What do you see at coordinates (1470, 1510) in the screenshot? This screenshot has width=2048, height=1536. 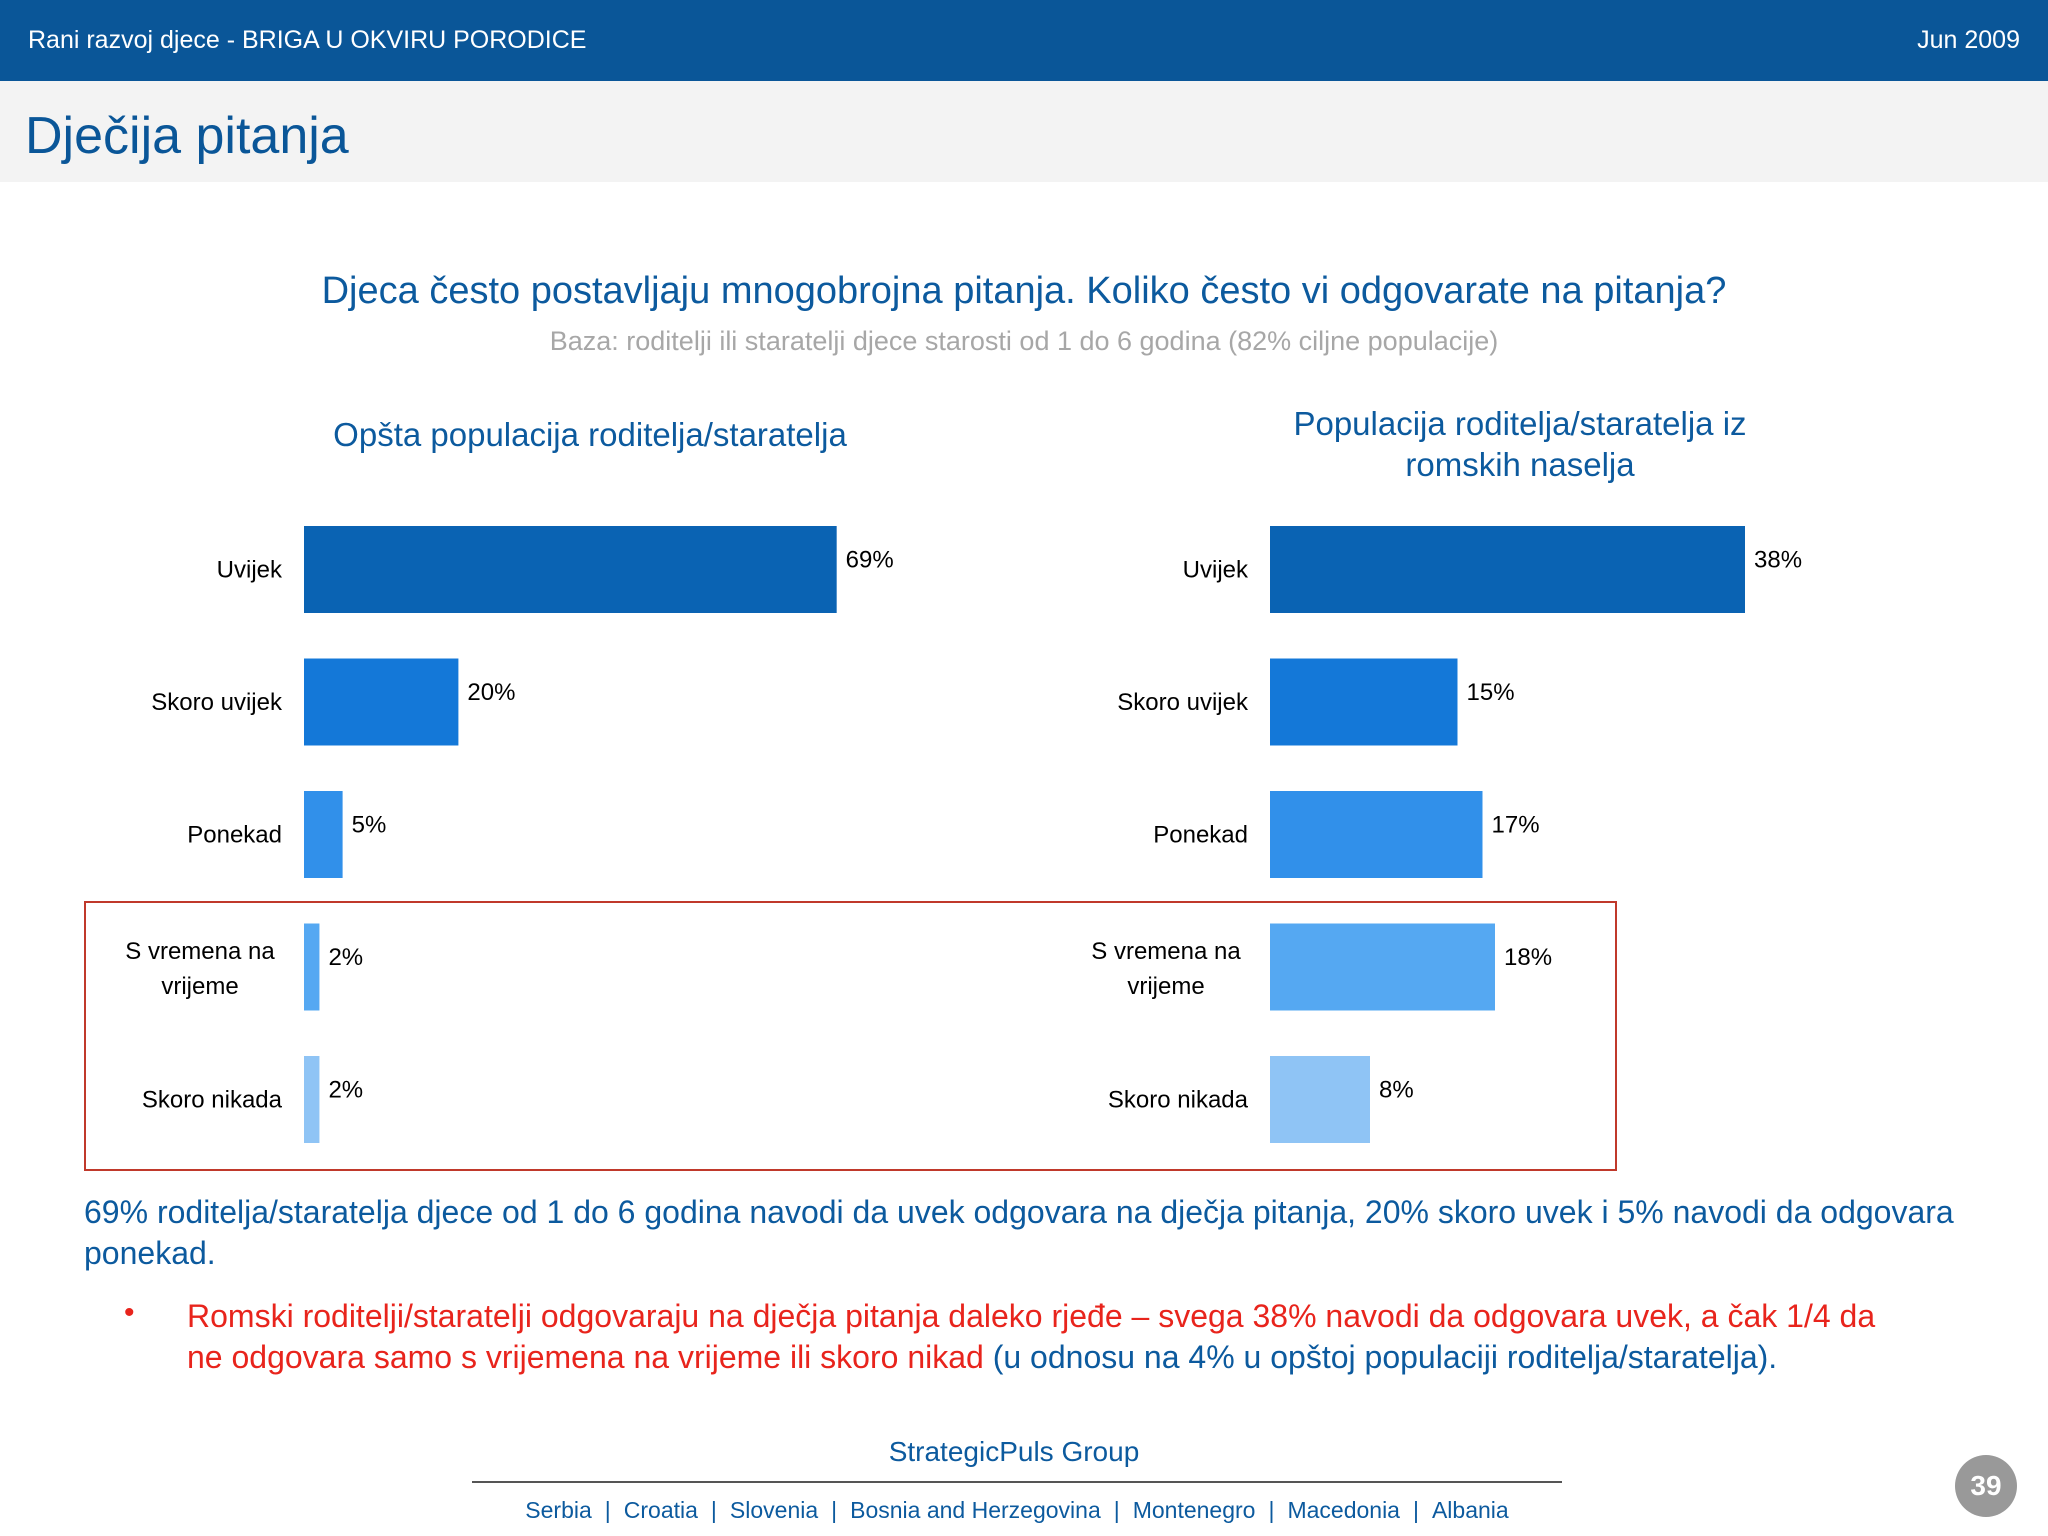 I see `country-item: Albania` at bounding box center [1470, 1510].